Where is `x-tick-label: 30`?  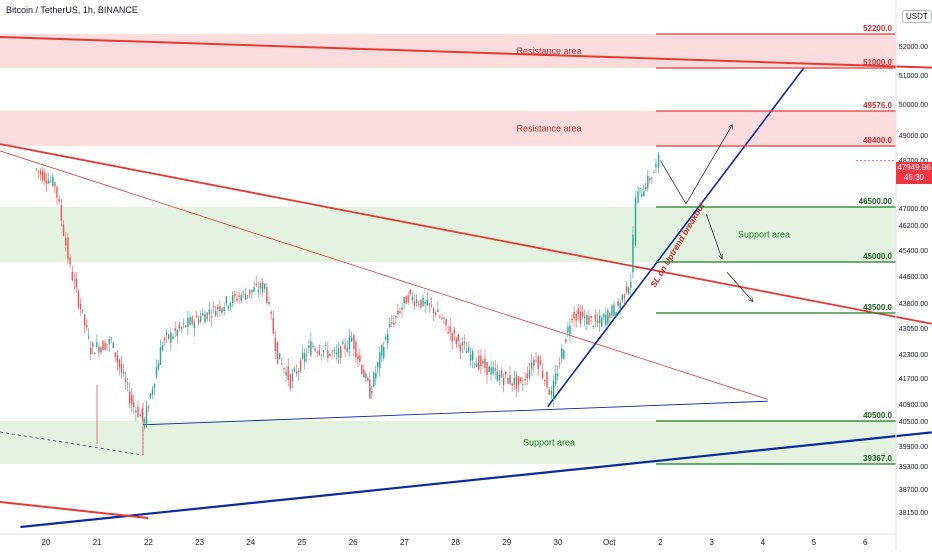
x-tick-label: 30 is located at coordinates (558, 542).